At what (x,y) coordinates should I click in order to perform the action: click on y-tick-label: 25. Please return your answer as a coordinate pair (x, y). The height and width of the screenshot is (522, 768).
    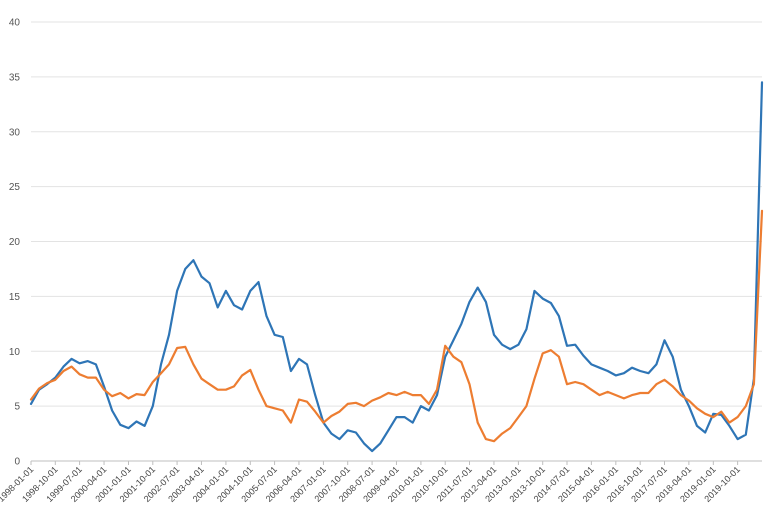
    Looking at the image, I should click on (15, 187).